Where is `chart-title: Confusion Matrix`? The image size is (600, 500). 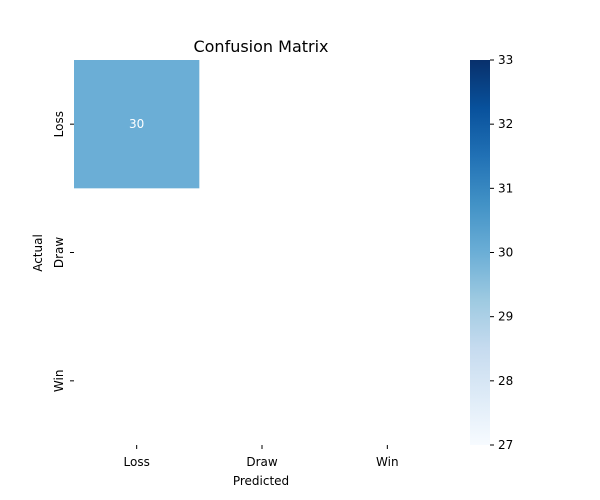 chart-title: Confusion Matrix is located at coordinates (260, 46).